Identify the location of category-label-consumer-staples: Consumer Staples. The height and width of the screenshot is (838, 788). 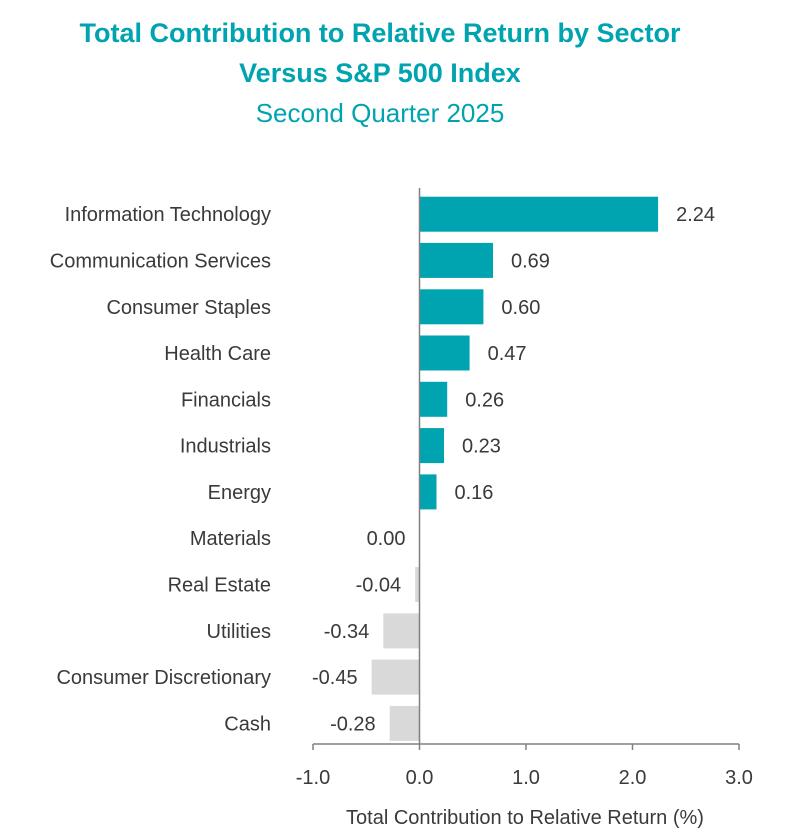
(188, 308).